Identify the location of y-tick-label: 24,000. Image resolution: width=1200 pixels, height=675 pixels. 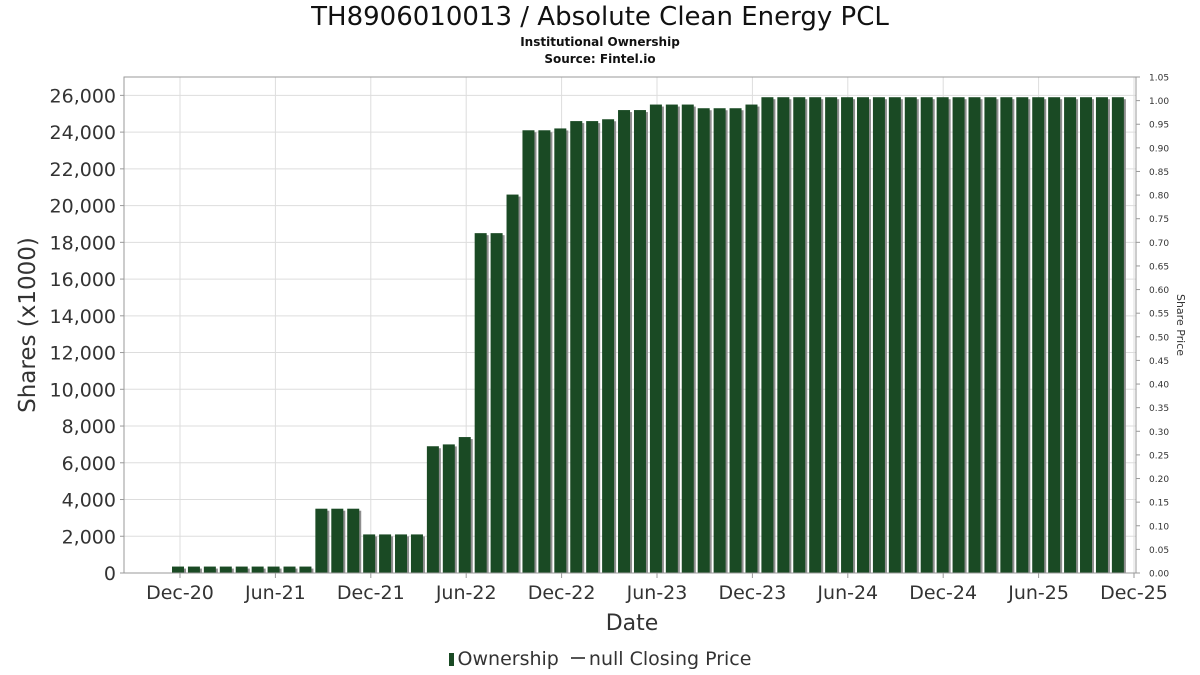
(83, 133).